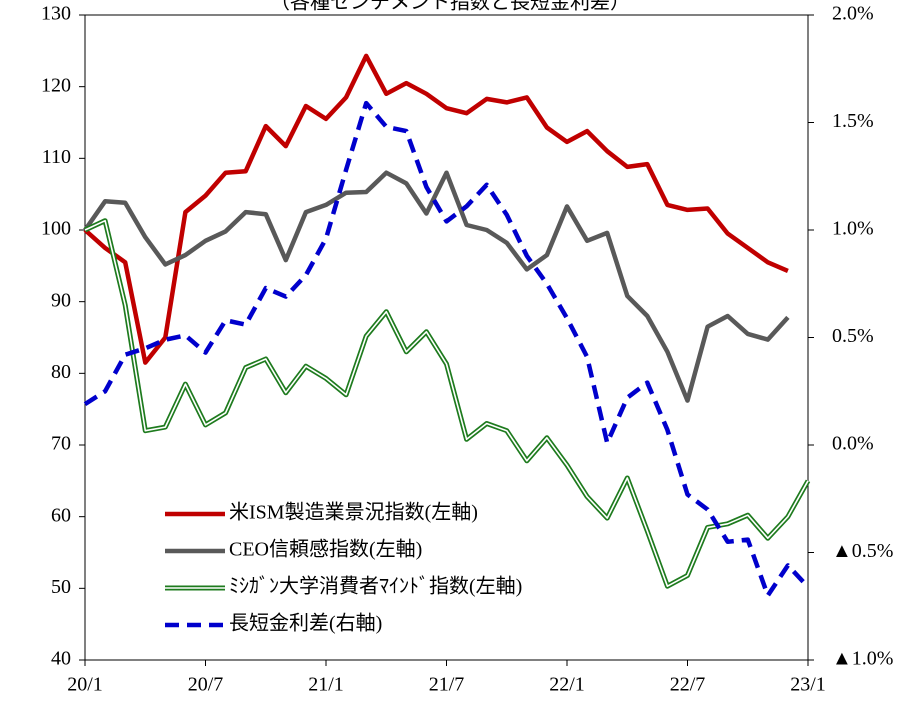 The width and height of the screenshot is (921, 703). I want to click on y2-tick-label: 0.0%, so click(853, 444).